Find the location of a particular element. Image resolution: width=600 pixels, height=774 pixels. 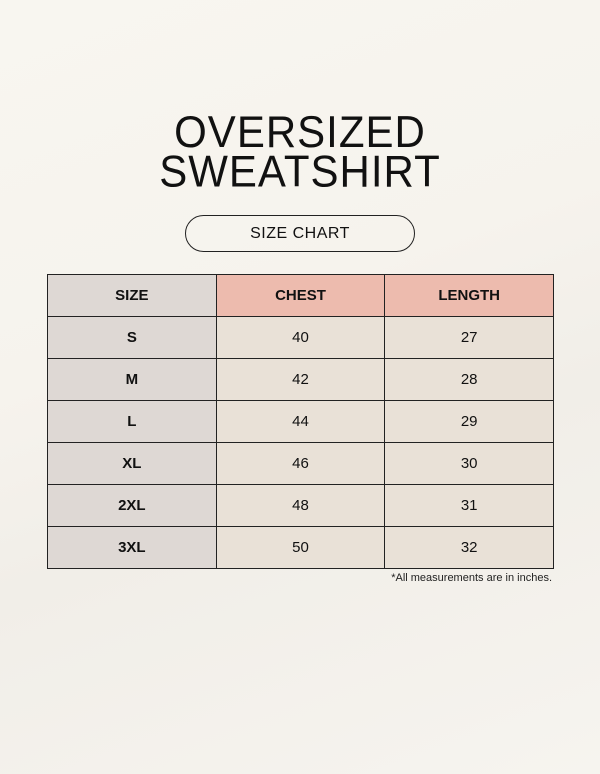

cell-size: XL is located at coordinates (132, 463).